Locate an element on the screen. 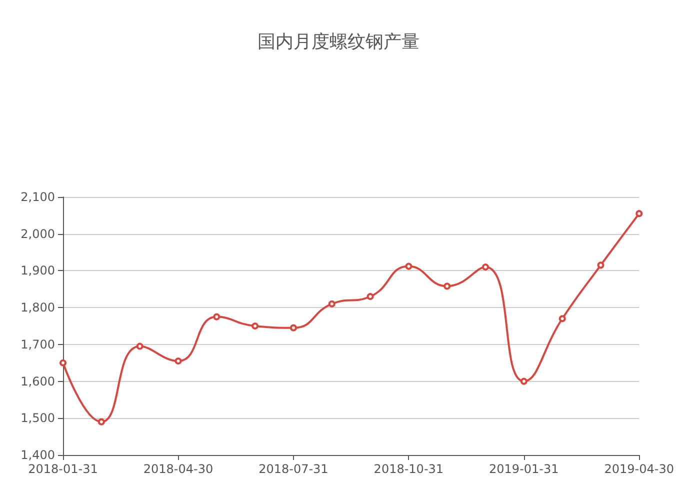  chart-title: 国内月度螺纹钢产量 is located at coordinates (339, 42).